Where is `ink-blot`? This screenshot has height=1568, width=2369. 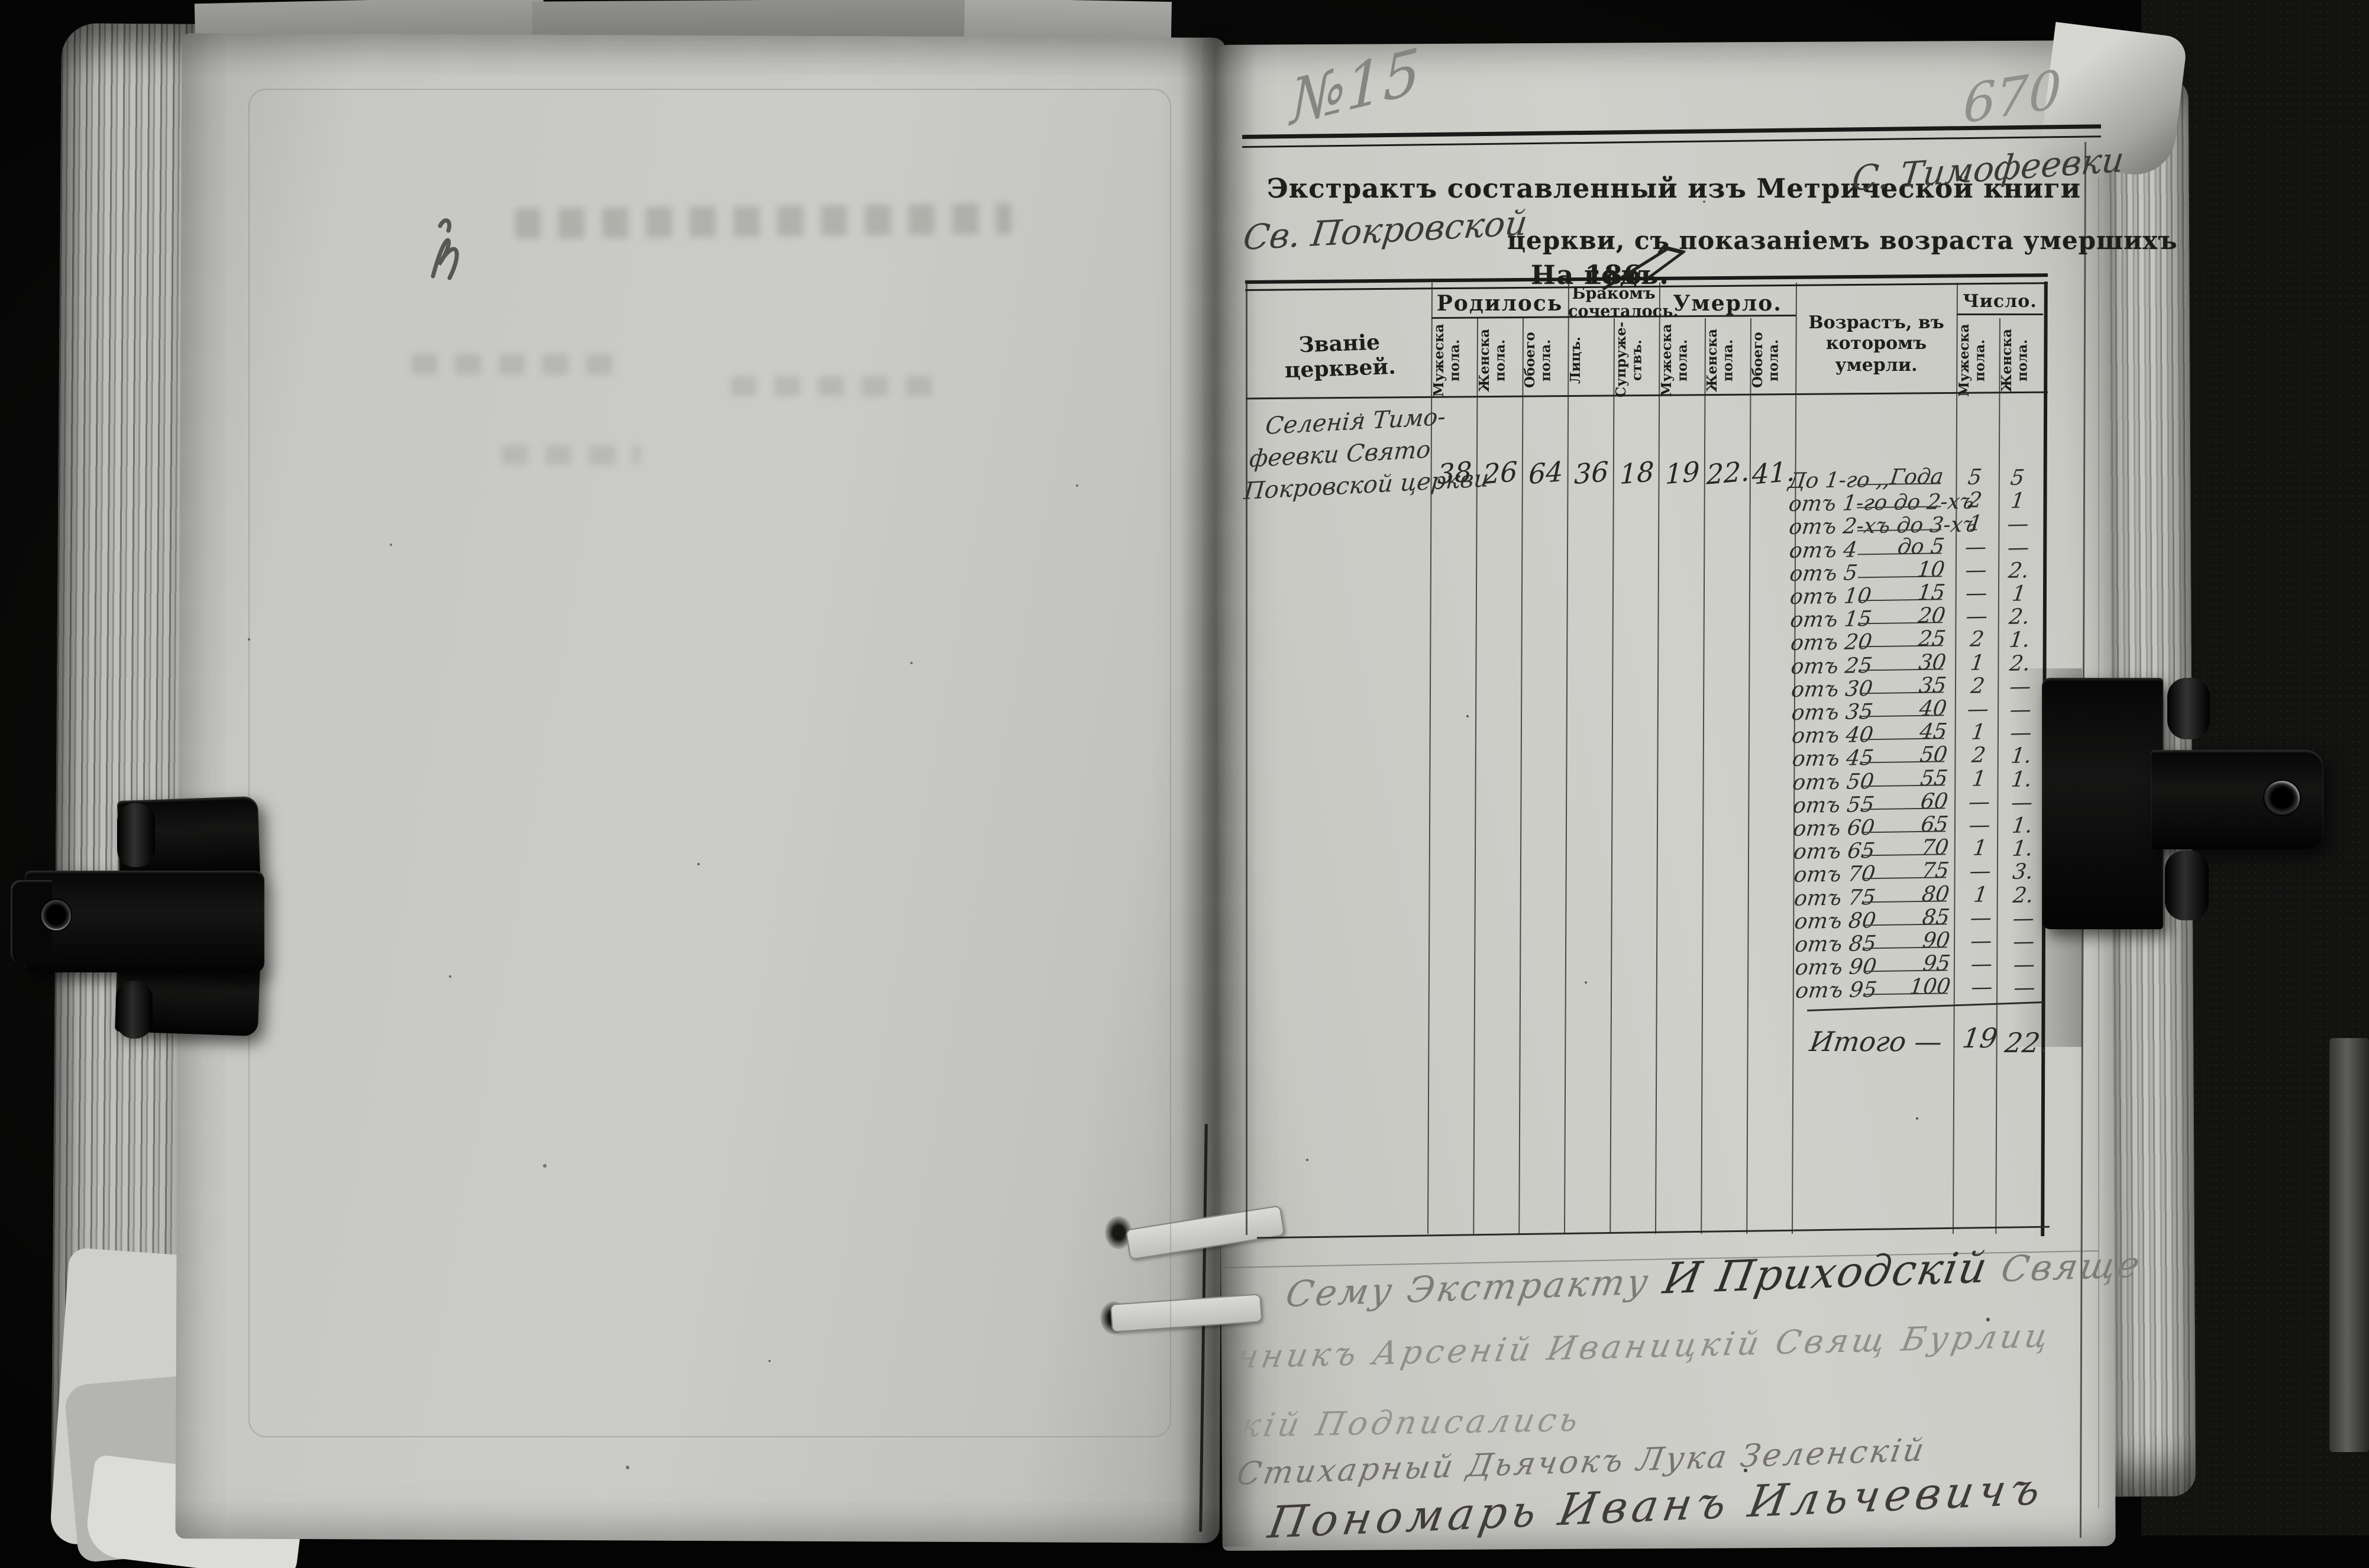 ink-blot is located at coordinates (445, 249).